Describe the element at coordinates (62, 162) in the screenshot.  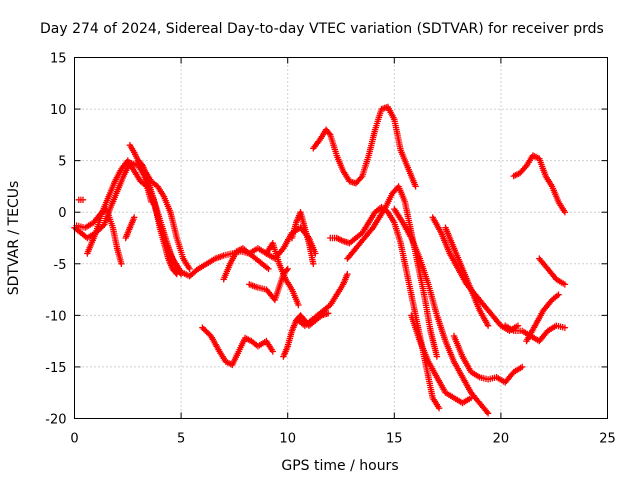
I see `y-tick-label: 5` at that location.